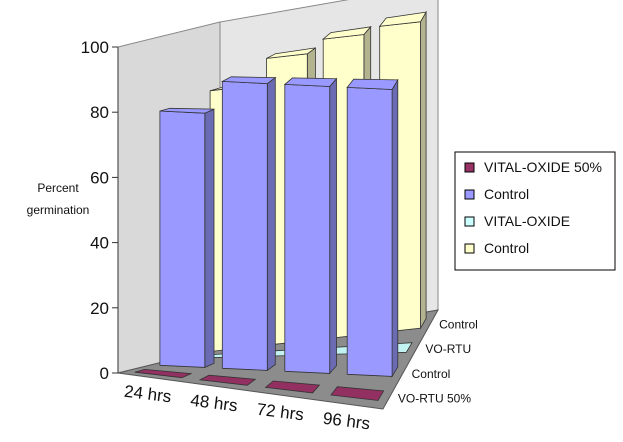 This screenshot has height=442, width=623. Describe the element at coordinates (99, 112) in the screenshot. I see `y-tick-label: 80` at that location.